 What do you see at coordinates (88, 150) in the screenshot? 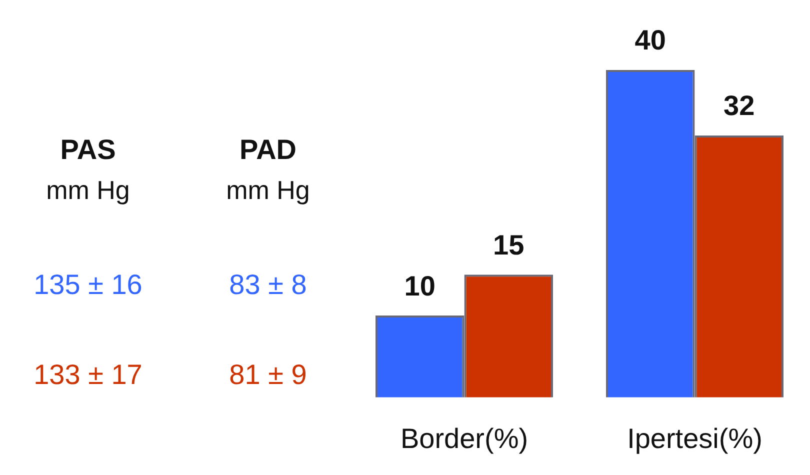
I see `text: PAS` at bounding box center [88, 150].